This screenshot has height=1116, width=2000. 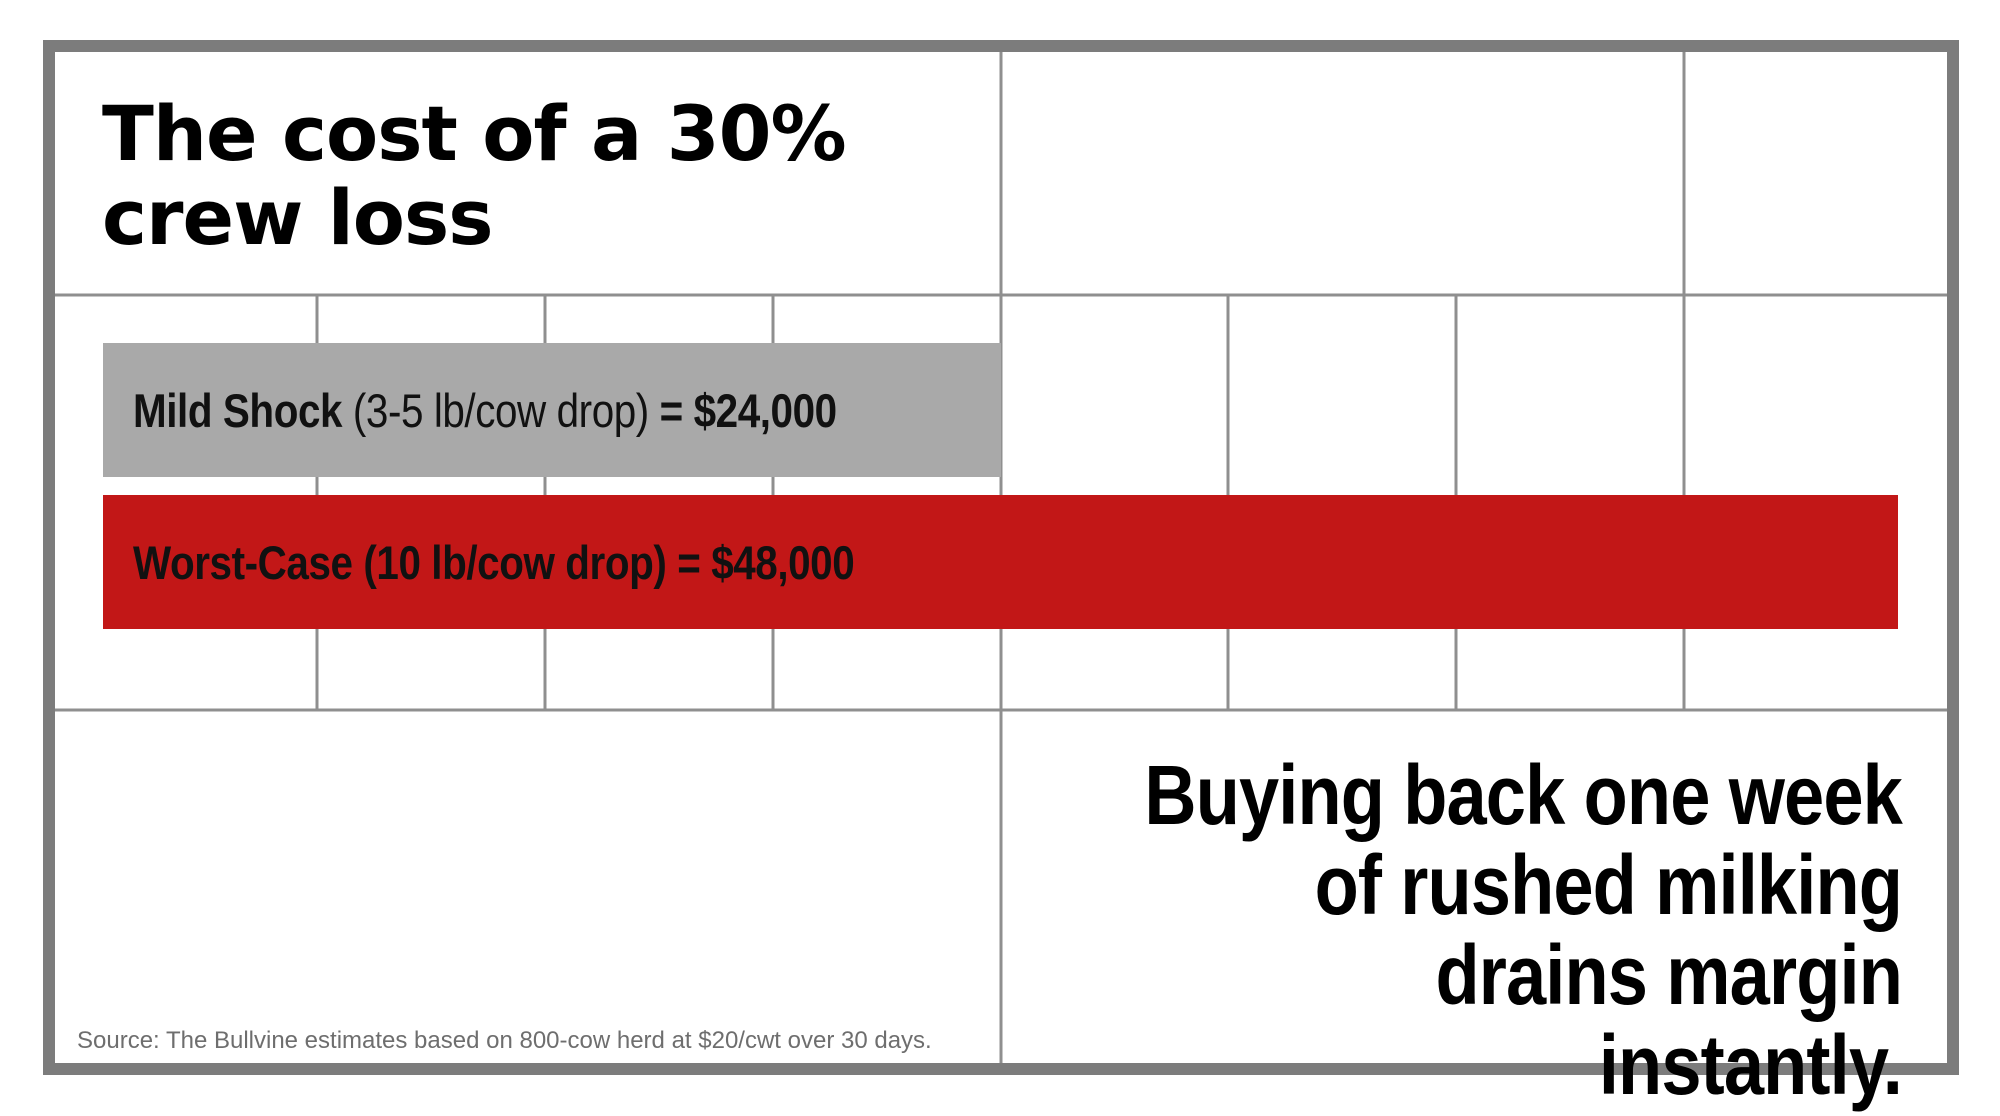 I want to click on bar-detail: (10 lb/cow drop), so click(x=515, y=562).